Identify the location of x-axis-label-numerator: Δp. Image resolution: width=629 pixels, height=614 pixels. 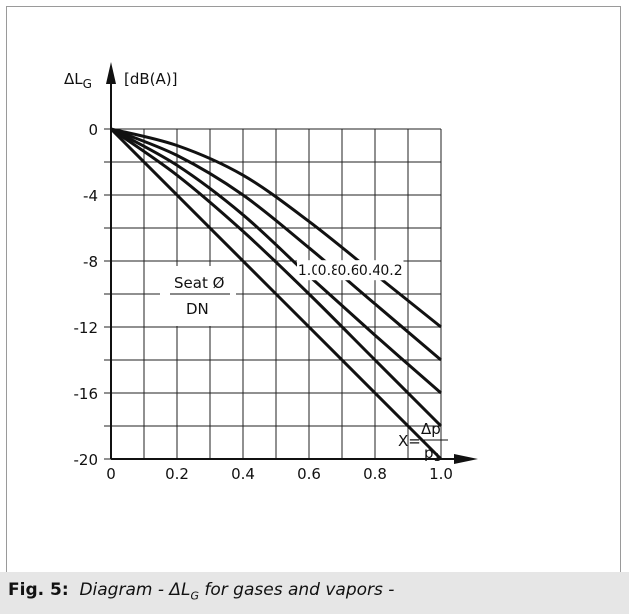
(431, 429).